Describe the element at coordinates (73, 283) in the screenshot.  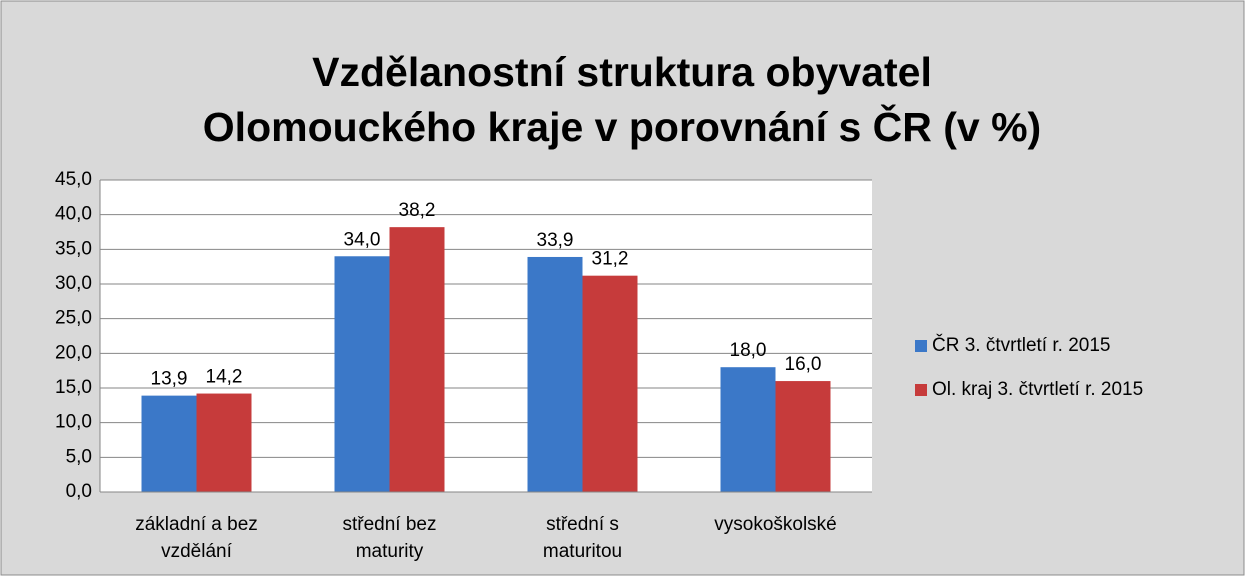
I see `y-tick-label: 30,0` at that location.